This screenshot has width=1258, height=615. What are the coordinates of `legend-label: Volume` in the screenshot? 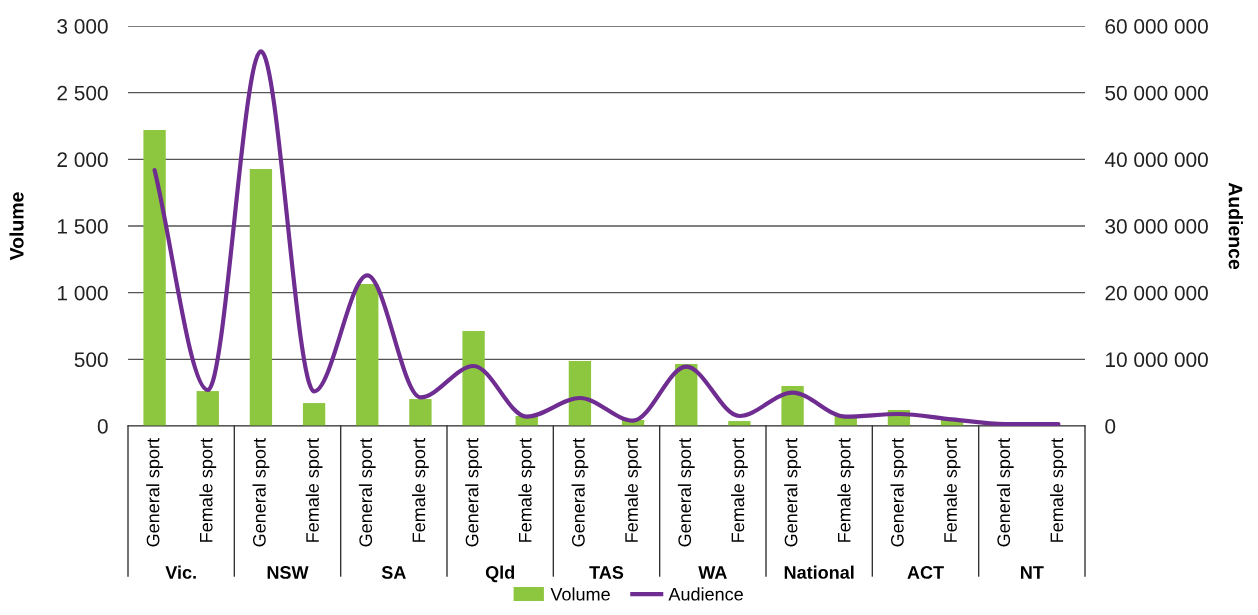 It's located at (580, 594).